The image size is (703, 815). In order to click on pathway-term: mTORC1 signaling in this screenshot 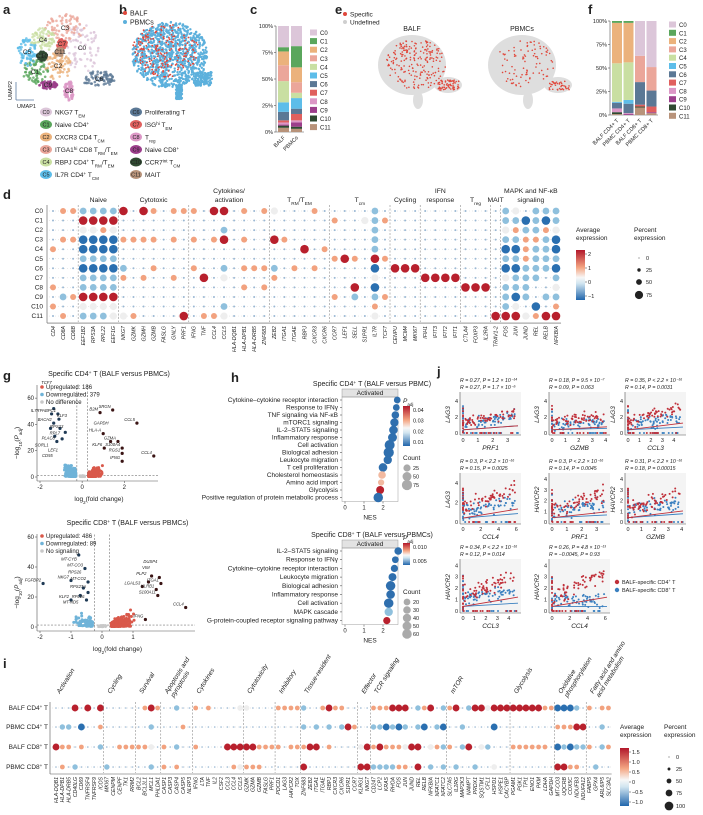, I will do `click(310, 423)`.